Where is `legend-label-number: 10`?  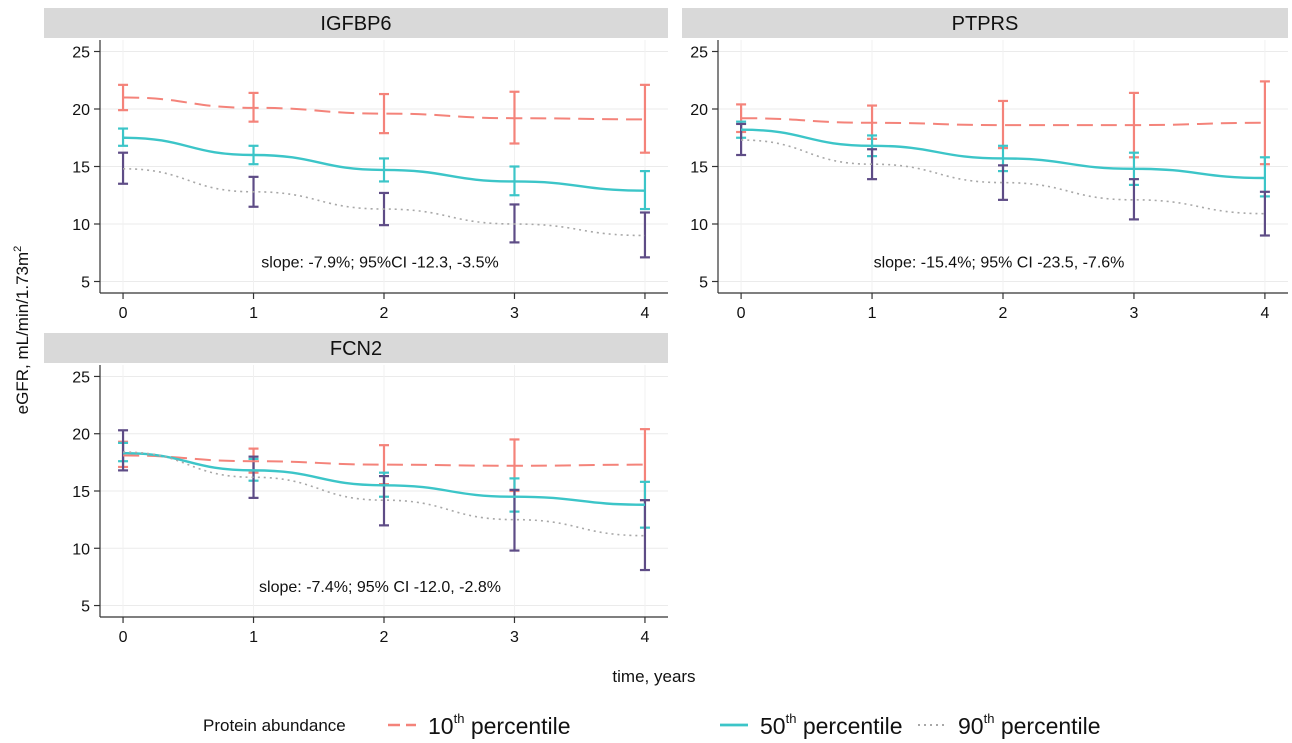
legend-label-number: 10 is located at coordinates (441, 726).